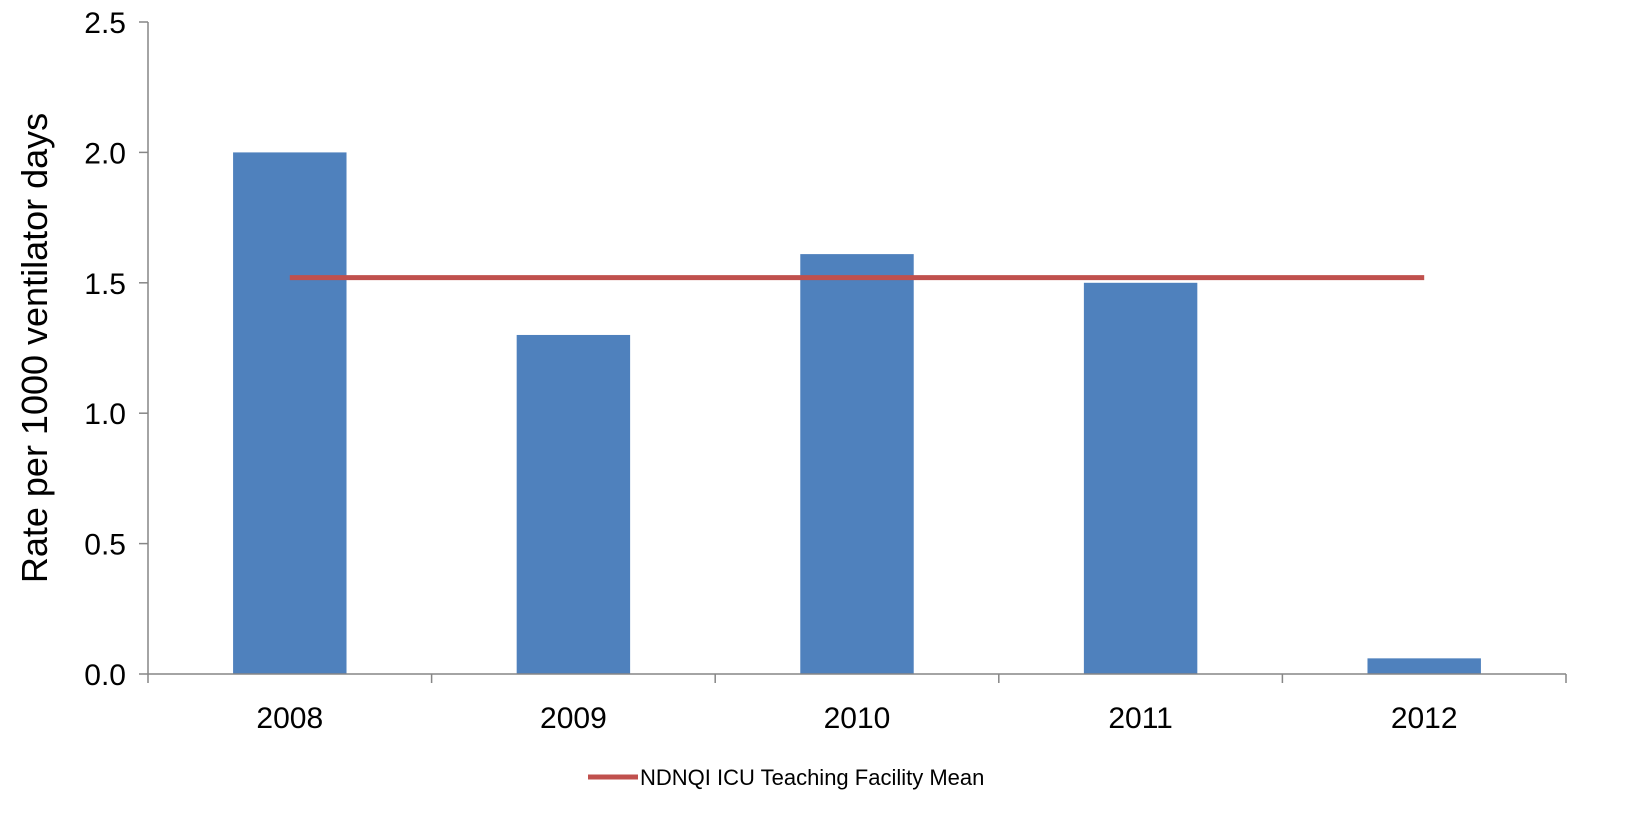 The image size is (1646, 831). I want to click on x-tick-label: 2008, so click(289, 718).